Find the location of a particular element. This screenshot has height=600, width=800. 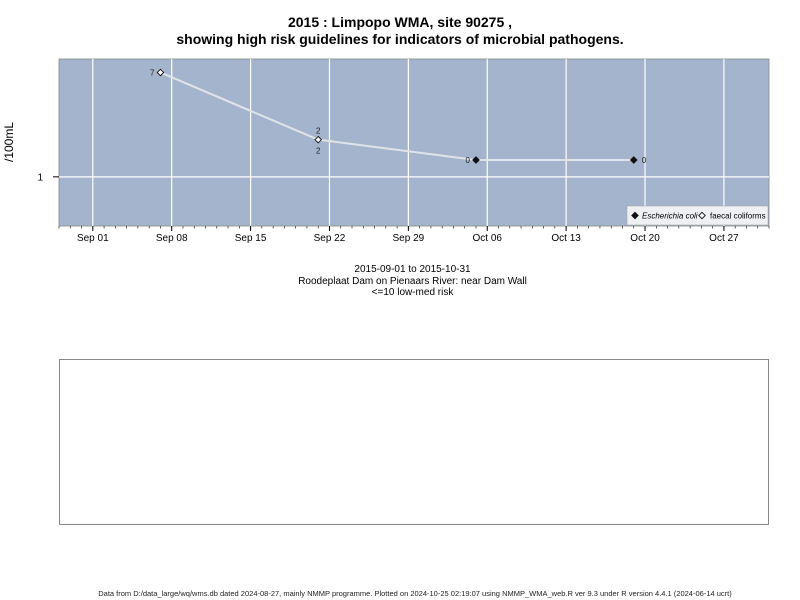

legend-box is located at coordinates (697, 215).